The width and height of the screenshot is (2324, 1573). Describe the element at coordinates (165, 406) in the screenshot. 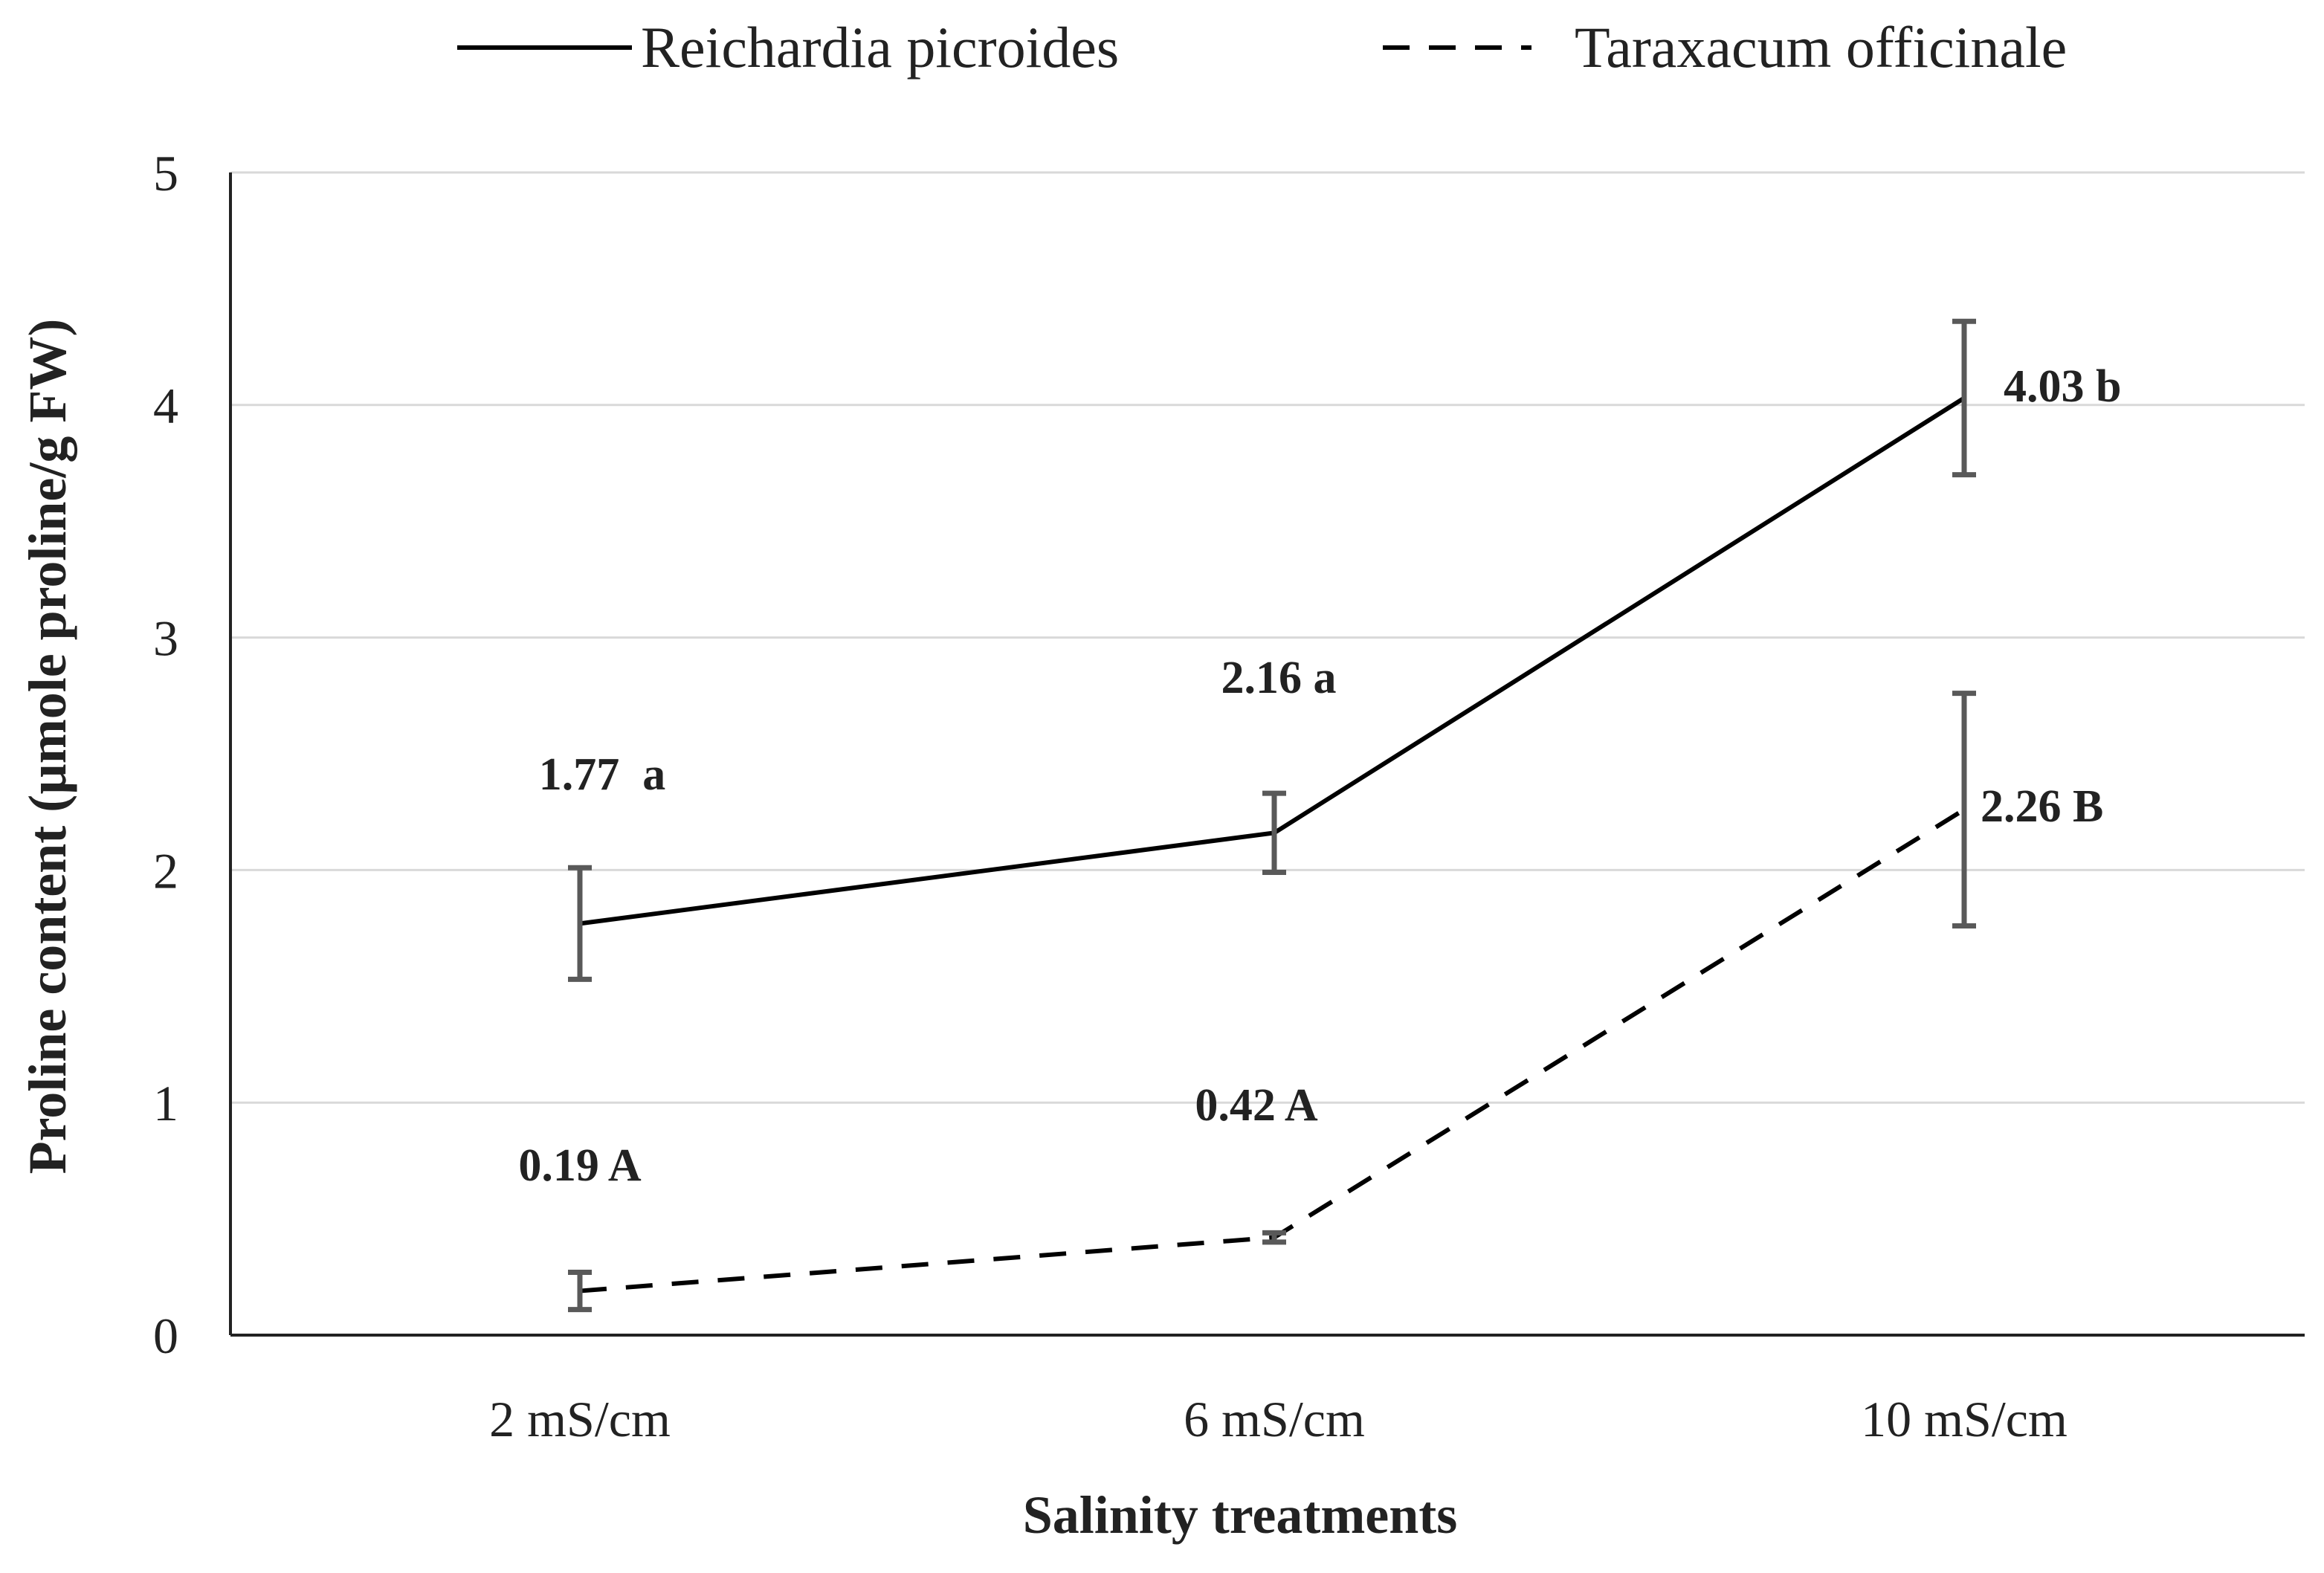

I see `y-tick-label-4: 4` at that location.